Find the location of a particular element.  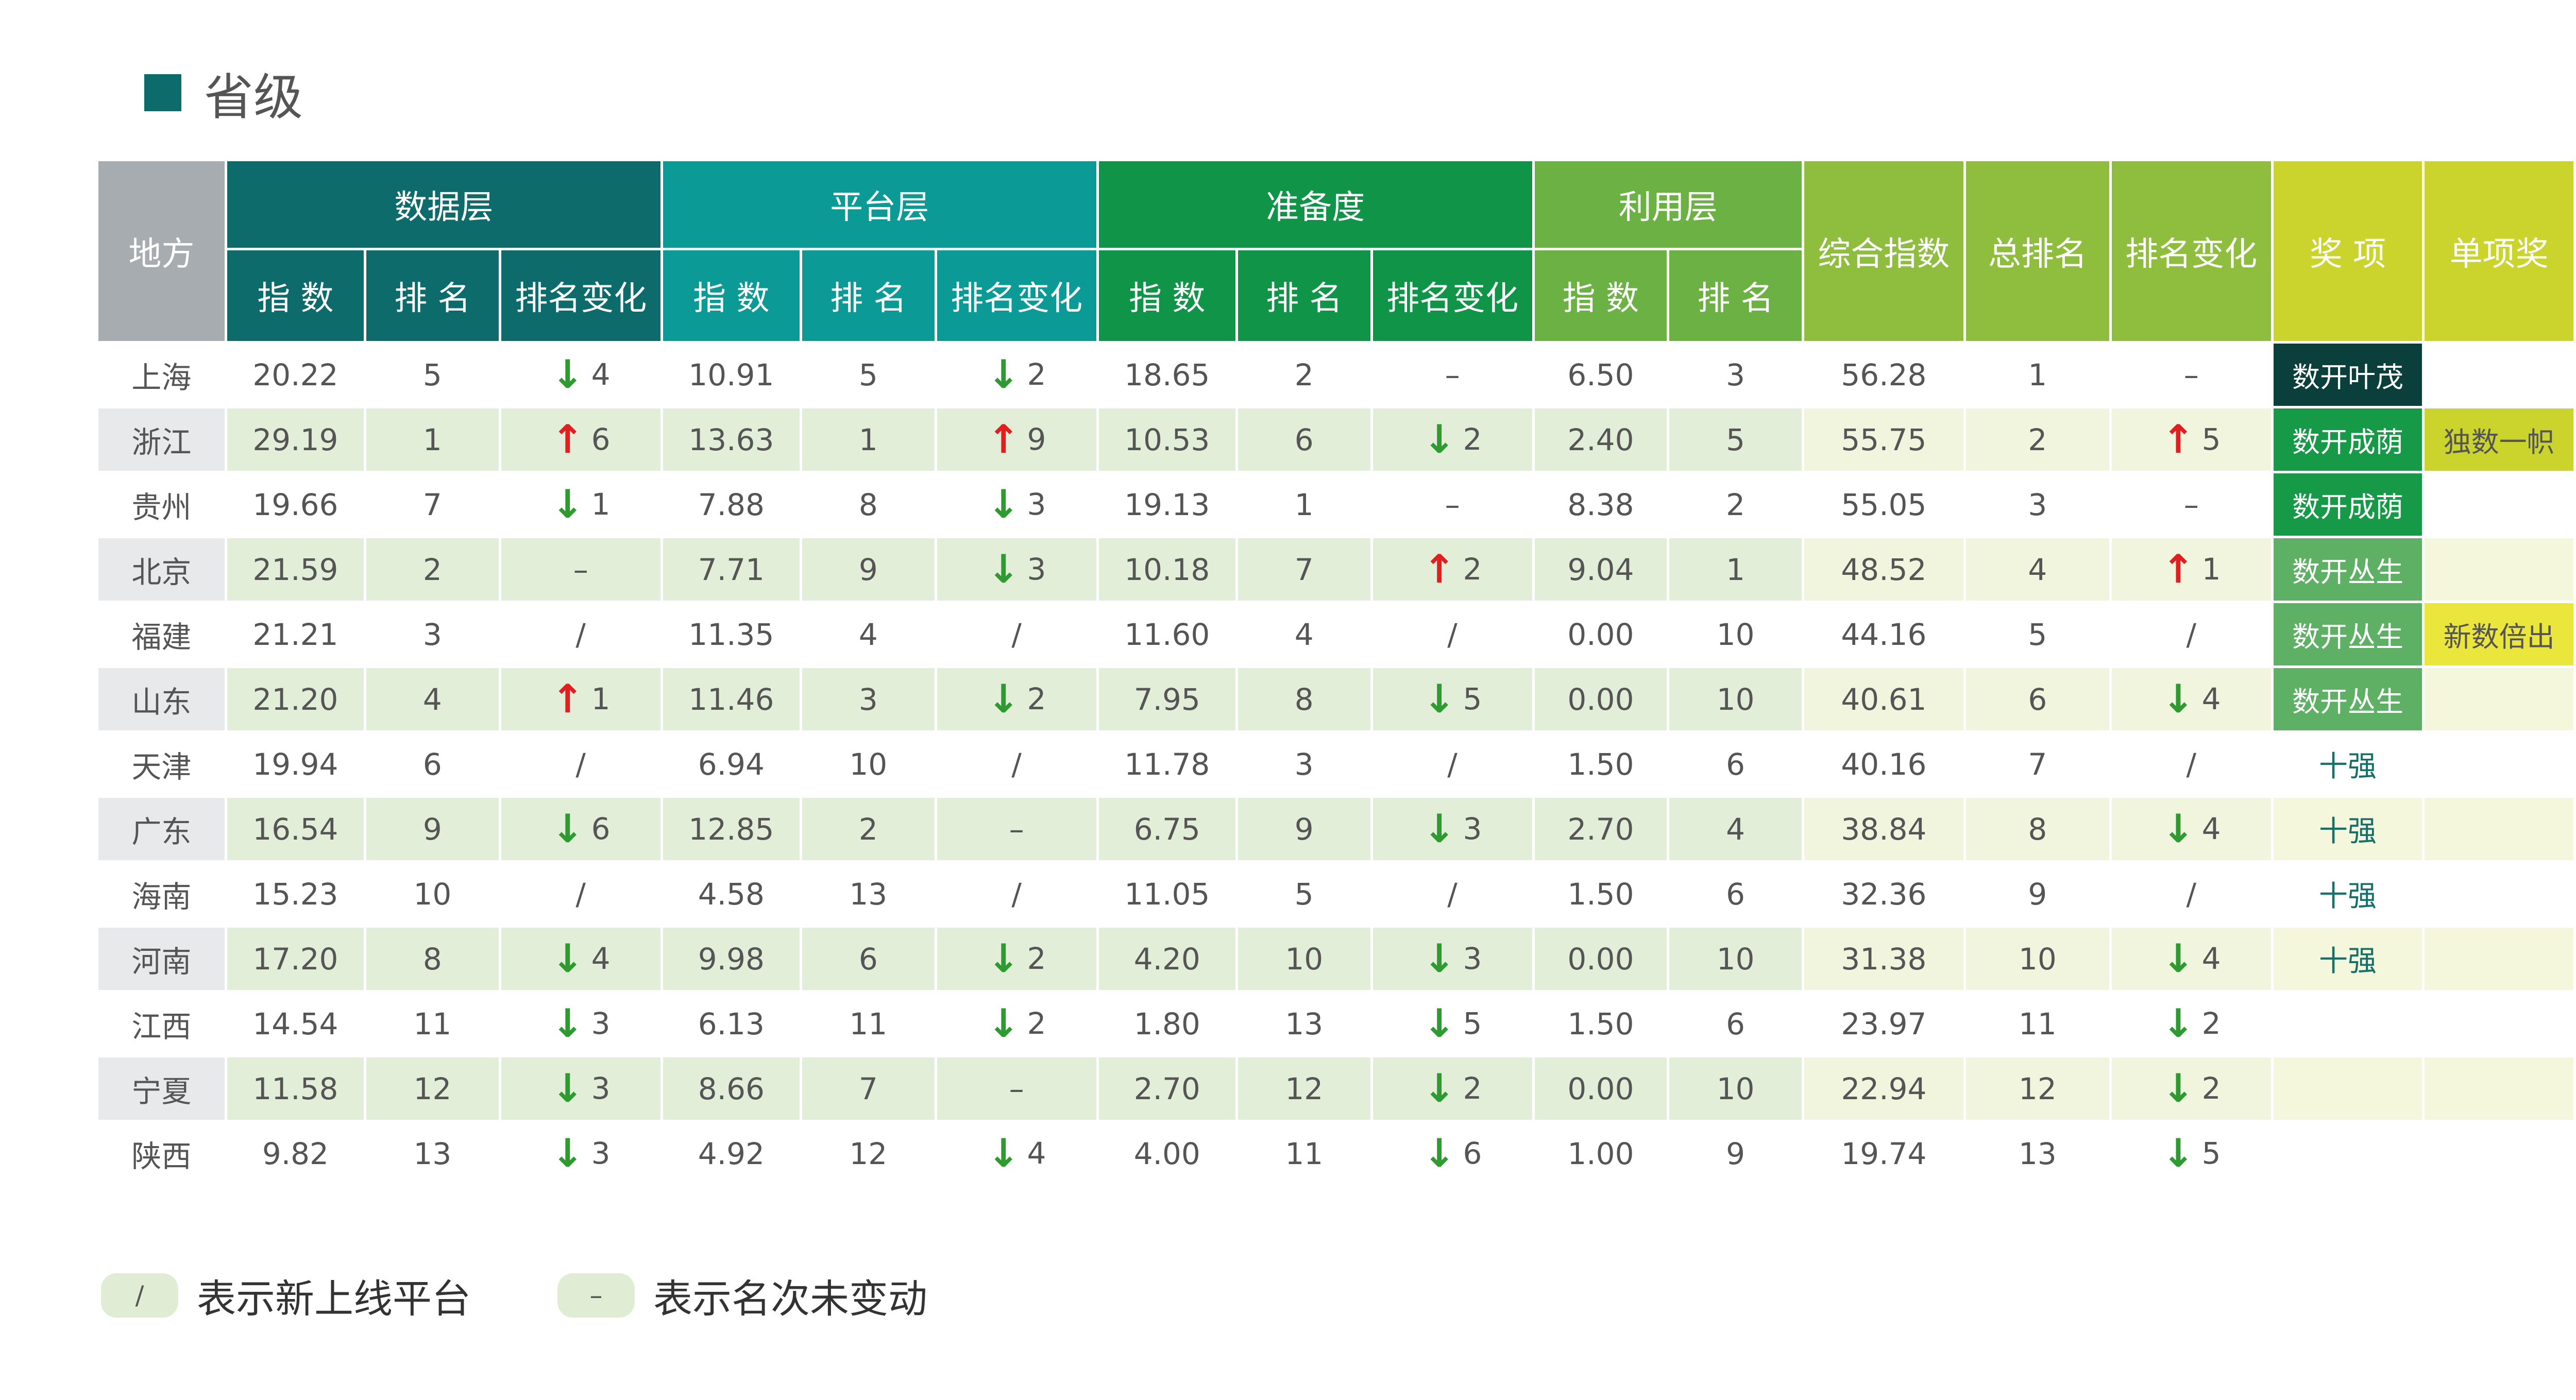

cell-composite-index: 56.28 is located at coordinates (1883, 375).